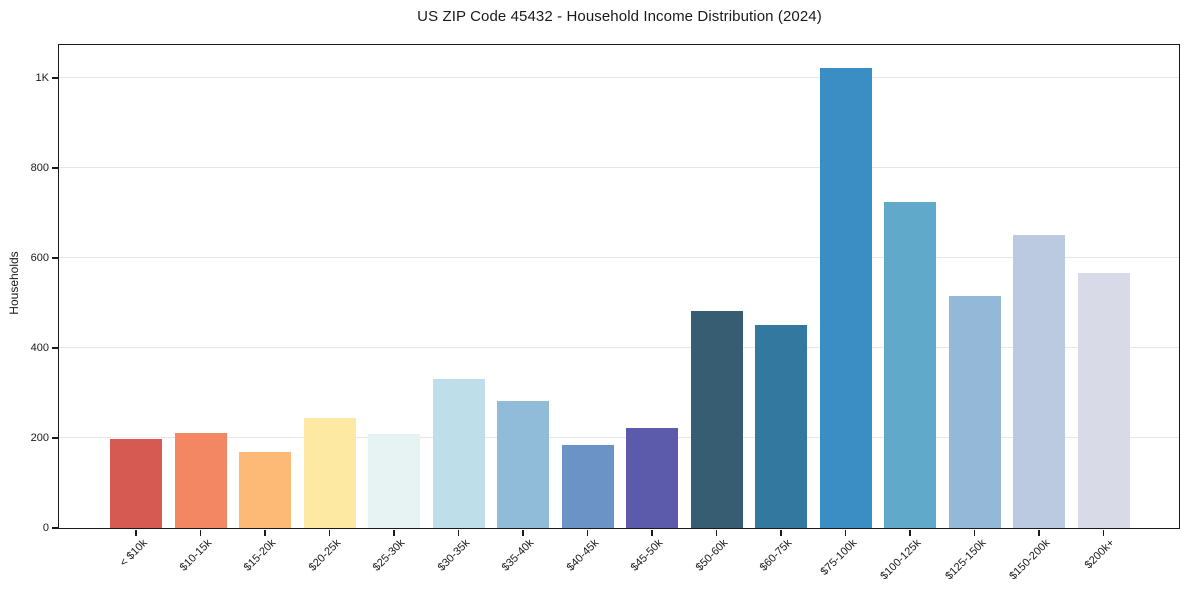 Image resolution: width=1189 pixels, height=590 pixels. I want to click on x-tick-label: < $10k, so click(133, 553).